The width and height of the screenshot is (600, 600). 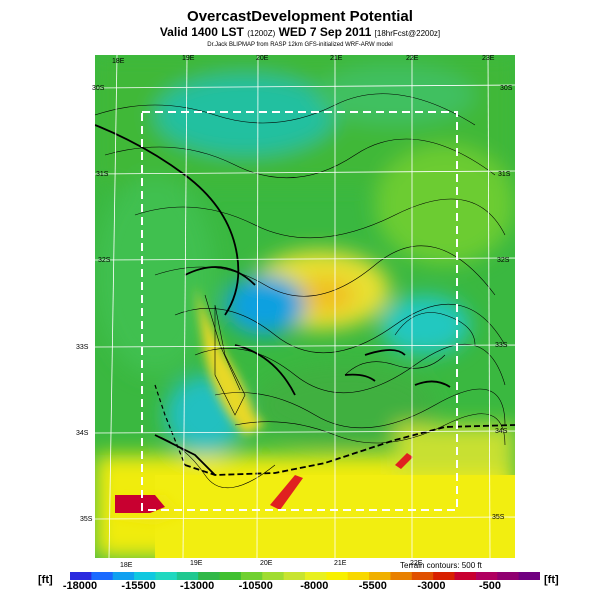 What do you see at coordinates (325, 32) in the screenshot?
I see `valid-date: WED 7 Sep 2011` at bounding box center [325, 32].